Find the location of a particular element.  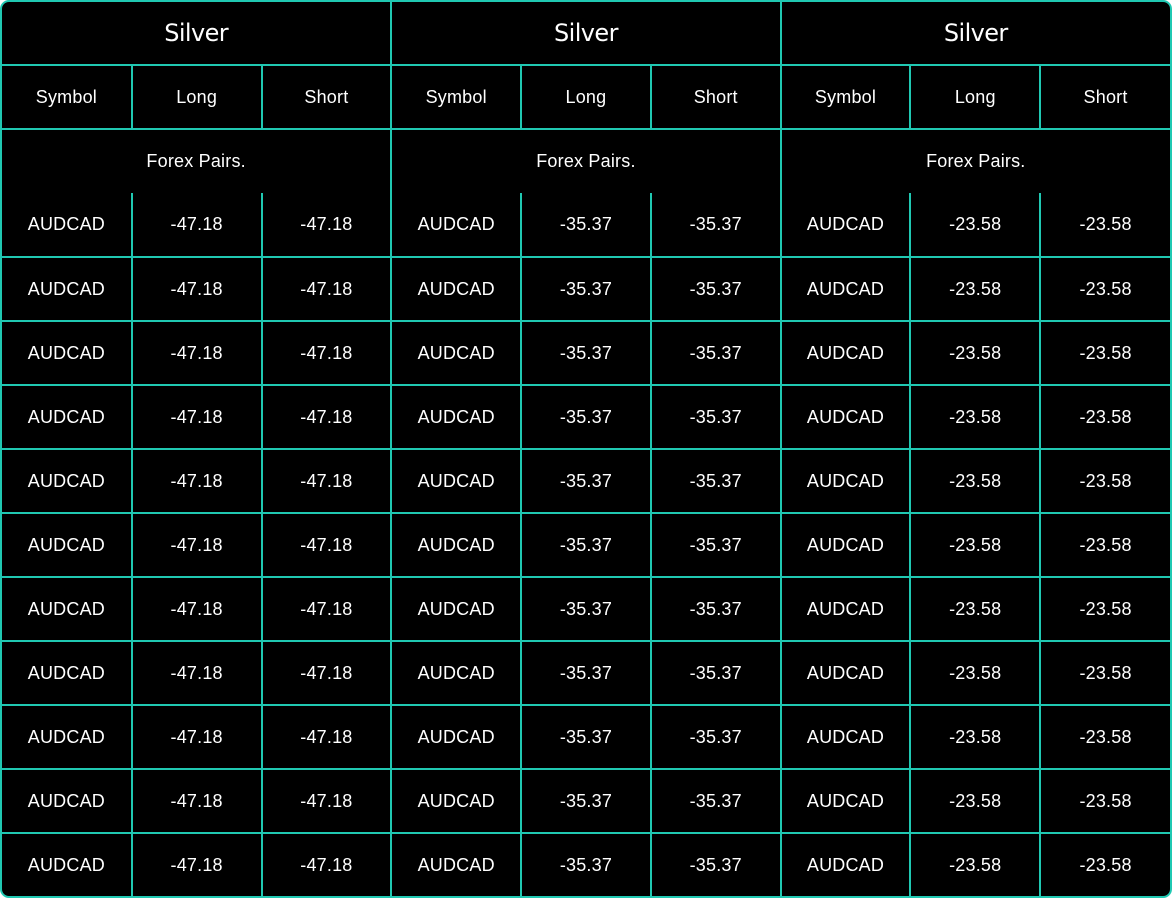

group-title-row: Silver Silver Silver is located at coordinates (586, 34).